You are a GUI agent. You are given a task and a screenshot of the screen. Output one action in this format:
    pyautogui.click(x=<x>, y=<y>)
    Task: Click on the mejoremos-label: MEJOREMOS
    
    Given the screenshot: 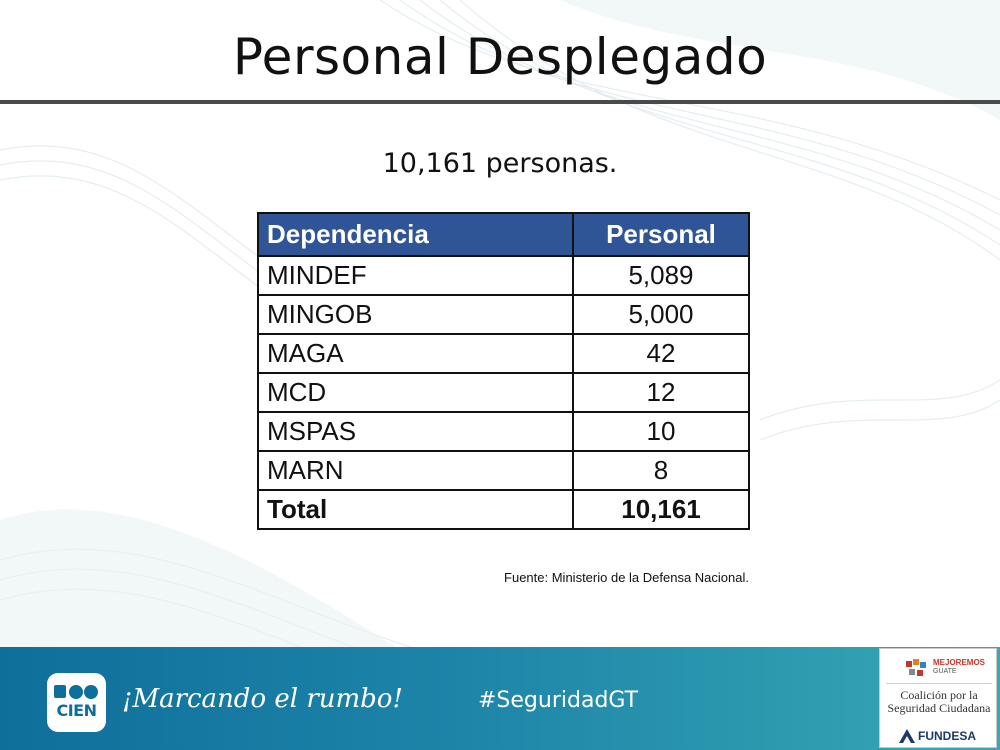 What is the action you would take?
    pyautogui.click(x=959, y=662)
    